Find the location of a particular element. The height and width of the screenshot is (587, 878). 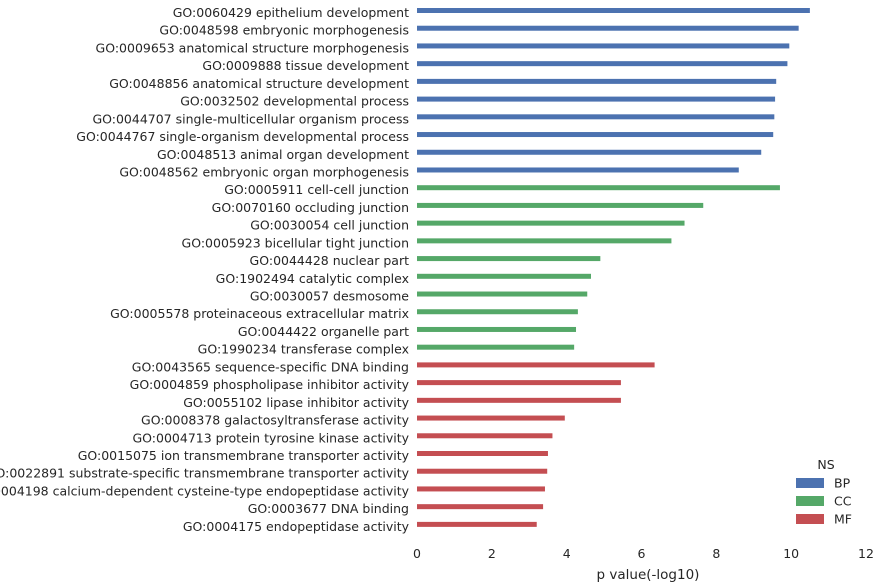

x-tick-label: 2 is located at coordinates (492, 553).